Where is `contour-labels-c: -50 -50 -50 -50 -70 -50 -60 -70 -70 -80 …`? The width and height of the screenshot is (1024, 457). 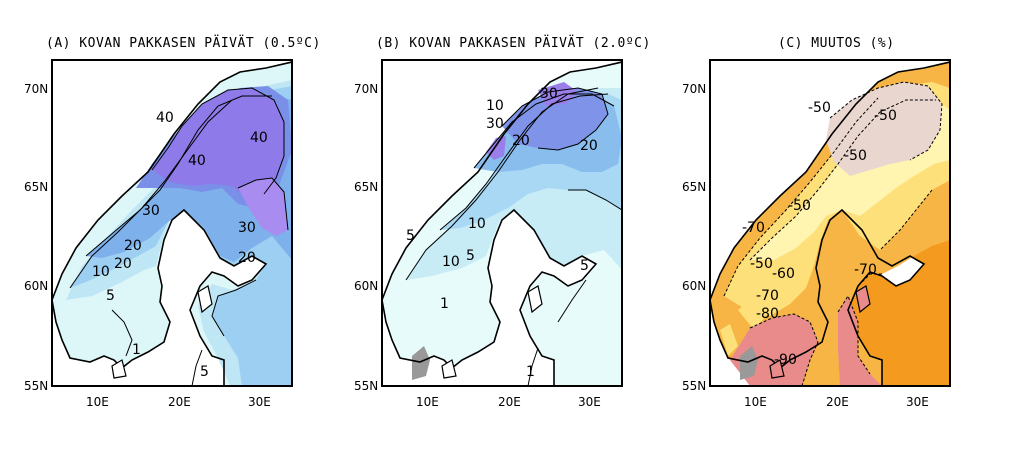
contour-labels-c: -50 -50 -50 -50 -70 -50 -60 -70 -70 -80 … is located at coordinates (819, 234).